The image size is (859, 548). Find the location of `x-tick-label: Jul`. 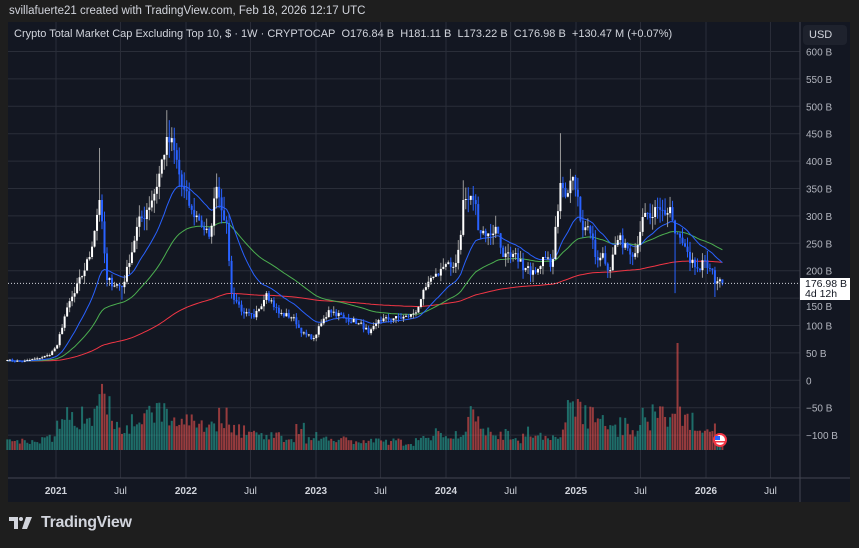

x-tick-label: Jul is located at coordinates (510, 491).